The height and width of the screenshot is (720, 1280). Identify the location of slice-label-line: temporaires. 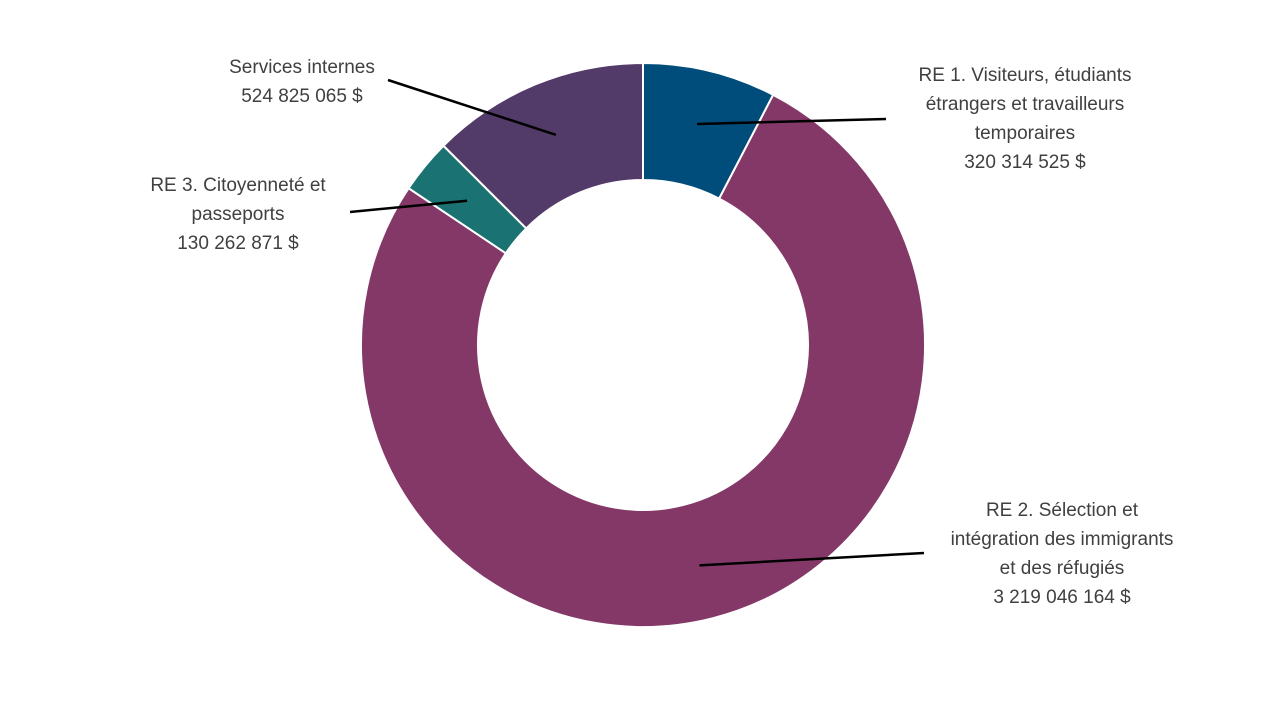
(1025, 133).